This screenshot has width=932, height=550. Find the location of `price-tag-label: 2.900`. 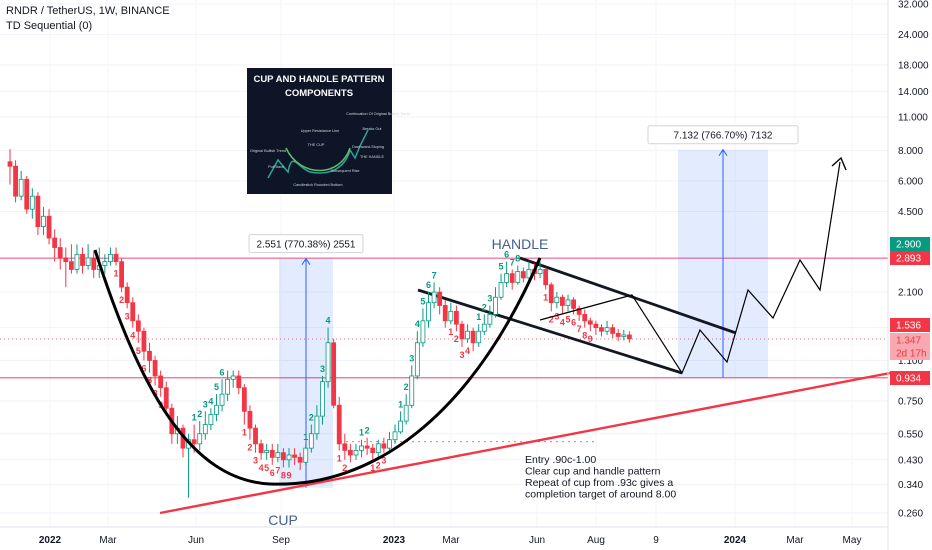

price-tag-label: 2.900 is located at coordinates (908, 245).